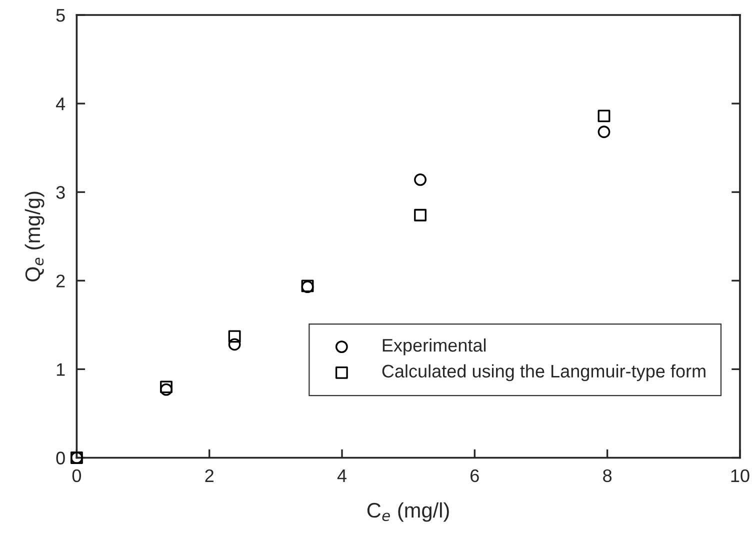  Describe the element at coordinates (209, 475) in the screenshot. I see `x-tick-label: 2` at that location.